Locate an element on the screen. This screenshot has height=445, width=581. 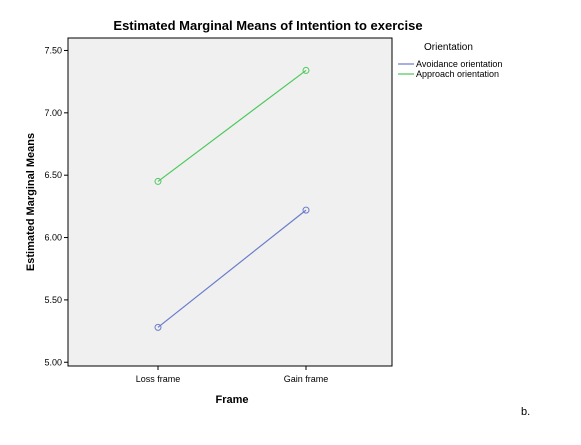
x-tick-label: Loss frame is located at coordinates (158, 379).